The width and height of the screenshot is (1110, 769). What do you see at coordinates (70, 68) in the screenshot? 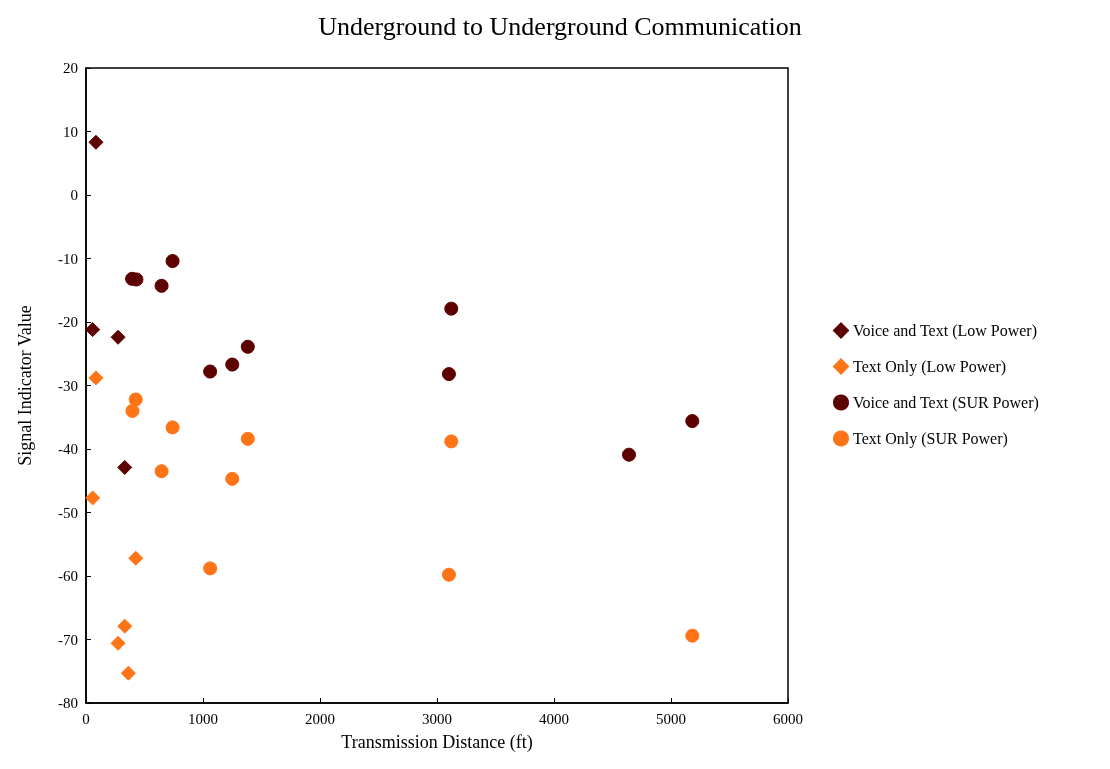
I see `y-tick-label: 20` at bounding box center [70, 68].